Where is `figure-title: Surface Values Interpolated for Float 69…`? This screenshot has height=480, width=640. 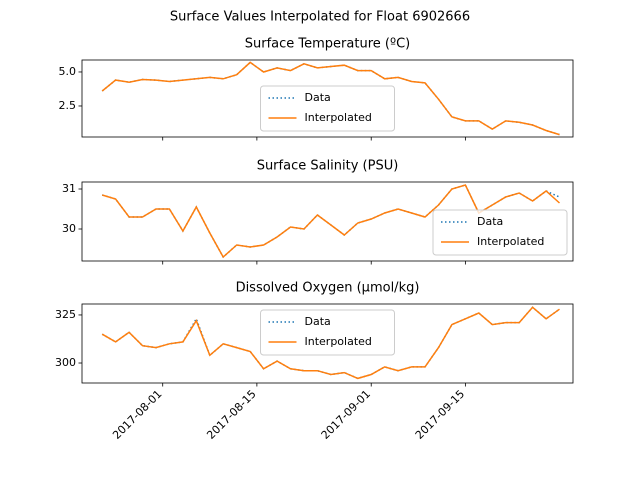 figure-title: Surface Values Interpolated for Float 69… is located at coordinates (320, 17).